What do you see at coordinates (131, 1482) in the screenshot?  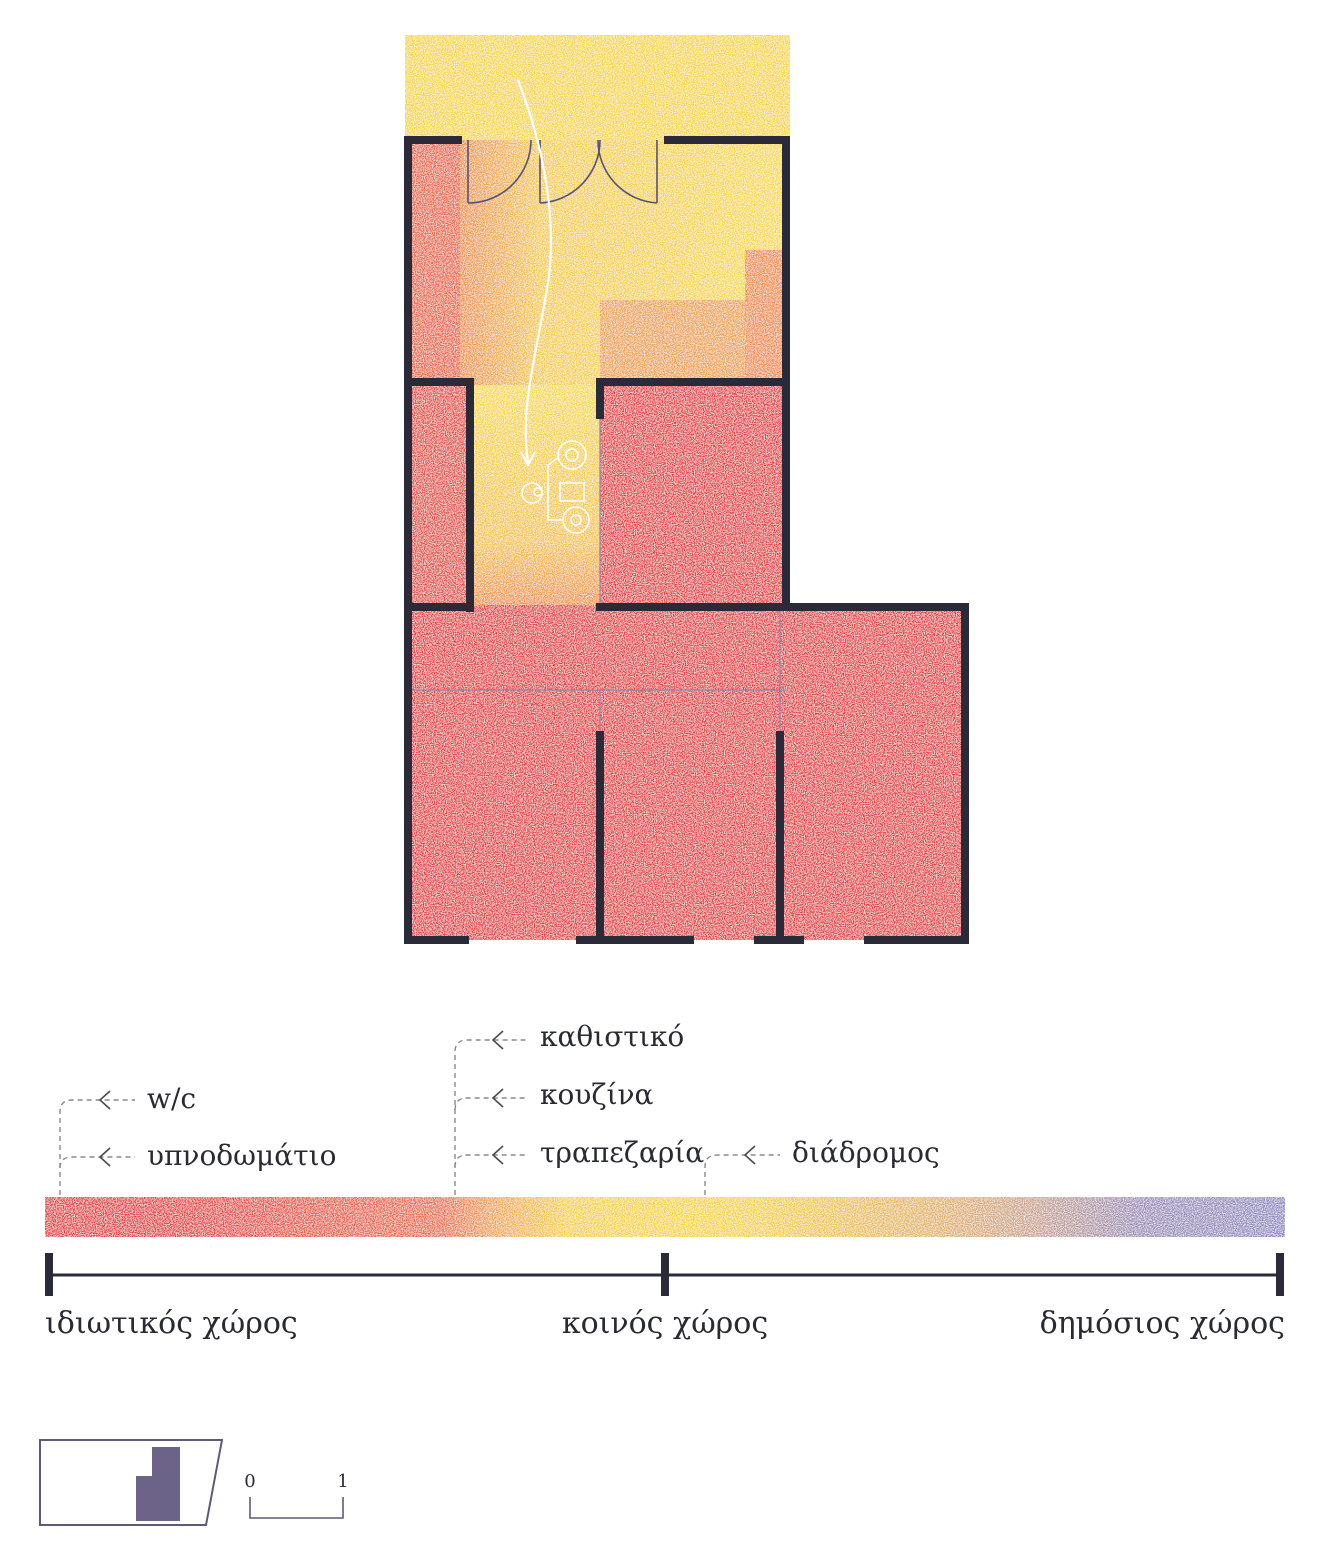 I see `site-minimap-icon` at bounding box center [131, 1482].